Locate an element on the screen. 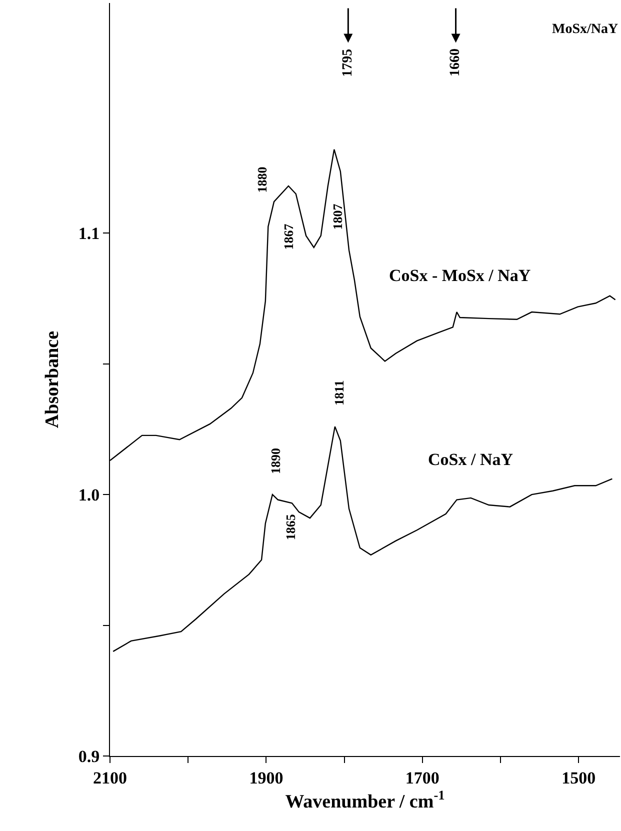 This screenshot has height=831, width=621. y-axis-title: Absorbance is located at coordinates (53, 379).